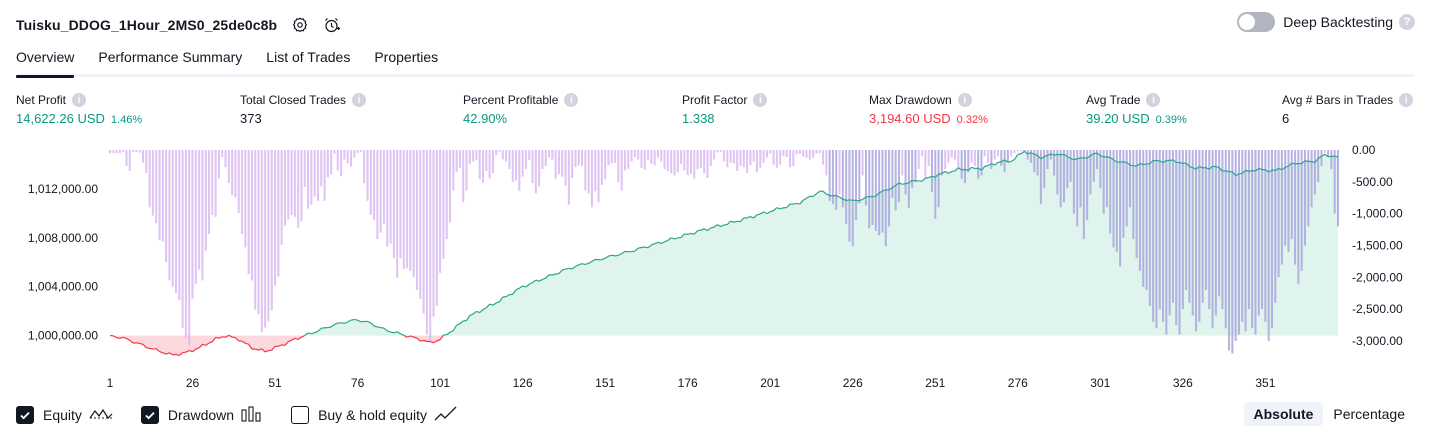 The width and height of the screenshot is (1431, 438). What do you see at coordinates (45, 61) in the screenshot?
I see `tab-overview: Overview` at bounding box center [45, 61].